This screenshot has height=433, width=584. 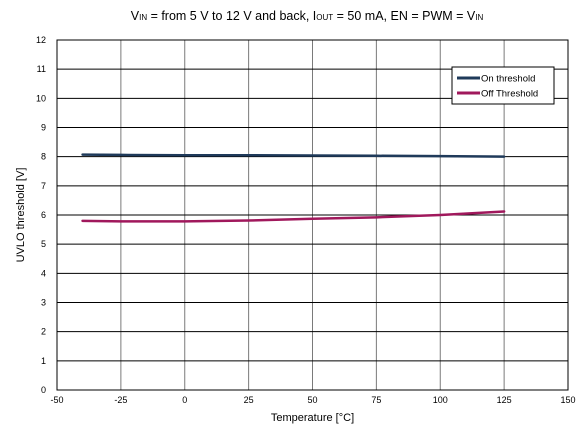 I want to click on y-tick-label: 9, so click(x=43, y=128).